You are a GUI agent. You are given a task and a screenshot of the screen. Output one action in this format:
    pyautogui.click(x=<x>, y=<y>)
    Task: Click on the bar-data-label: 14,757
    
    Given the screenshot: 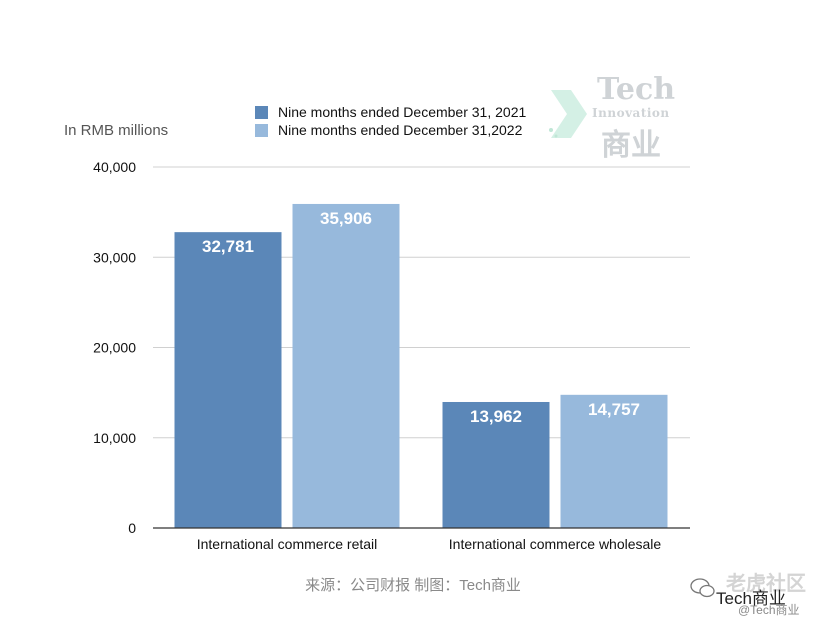 What is the action you would take?
    pyautogui.click(x=614, y=409)
    